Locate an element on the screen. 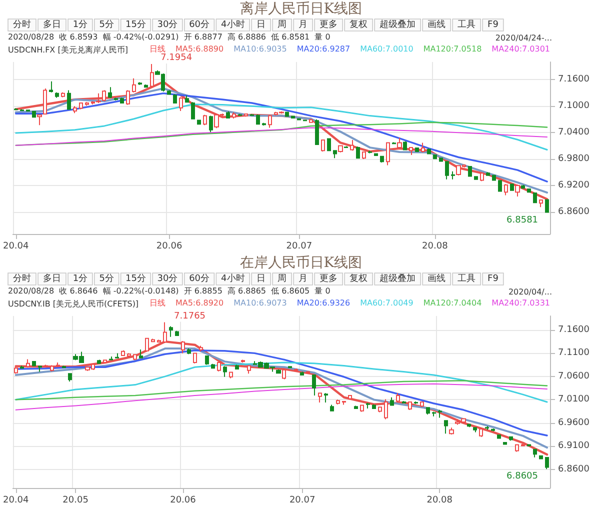 The image size is (602, 508). text: 日线 is located at coordinates (157, 303).